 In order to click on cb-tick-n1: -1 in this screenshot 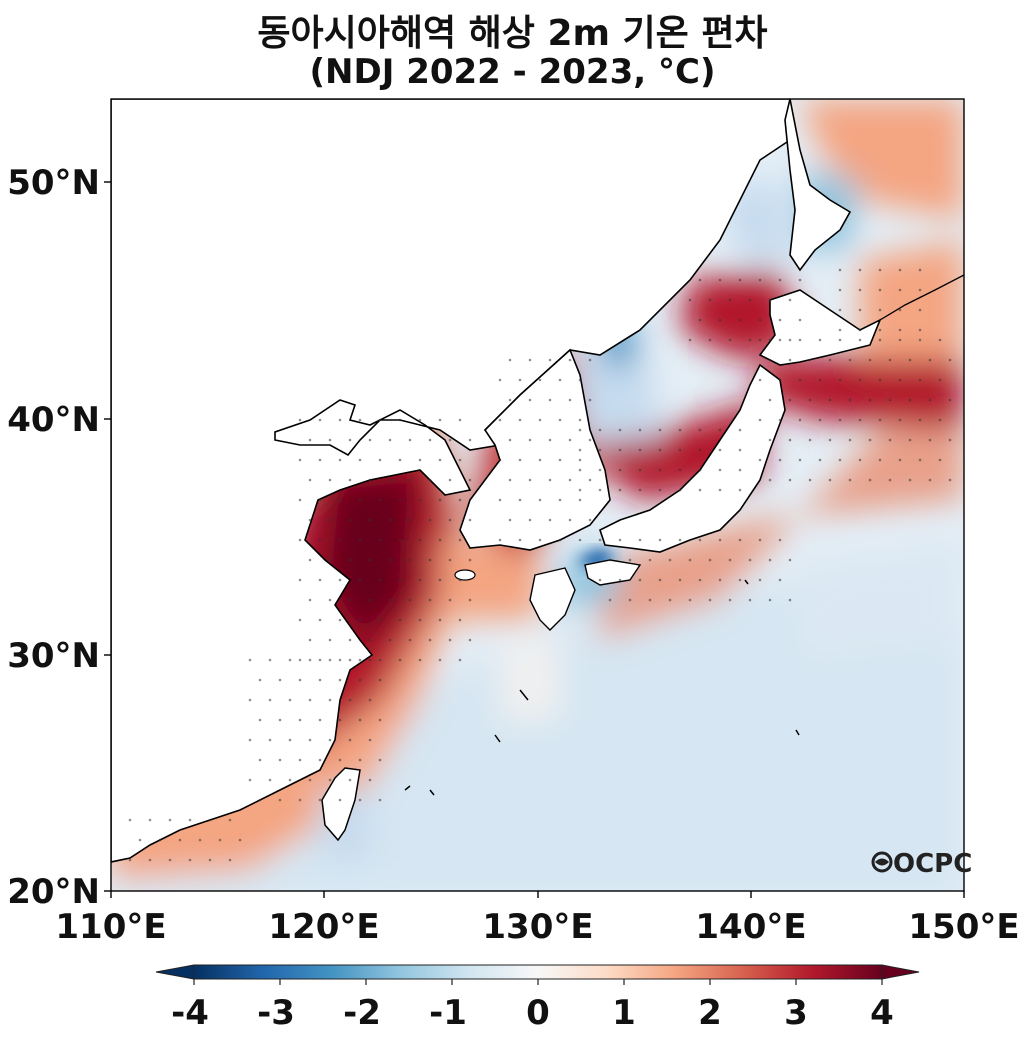, I will do `click(448, 1013)`.